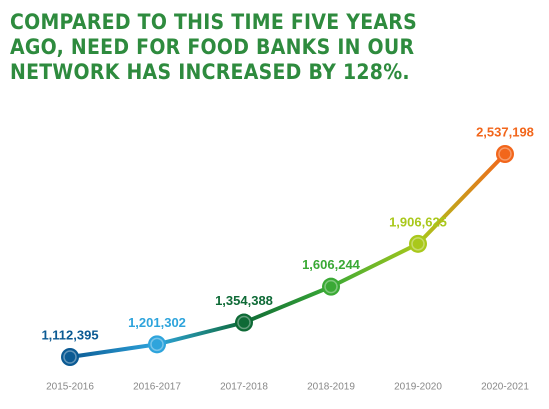 The image size is (549, 409). What do you see at coordinates (69, 334) in the screenshot?
I see `value-label: 1,112,395` at bounding box center [69, 334].